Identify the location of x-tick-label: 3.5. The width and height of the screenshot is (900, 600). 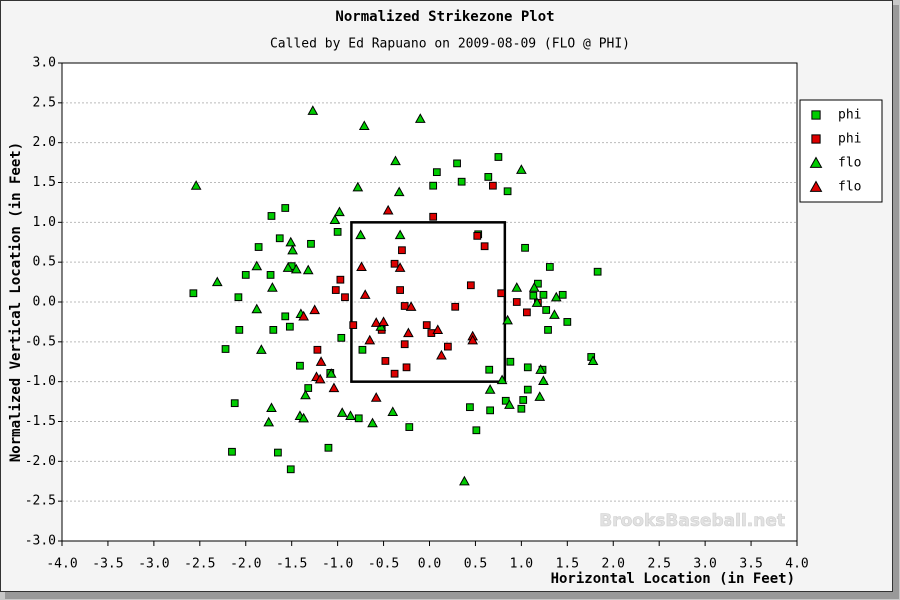
(750, 564).